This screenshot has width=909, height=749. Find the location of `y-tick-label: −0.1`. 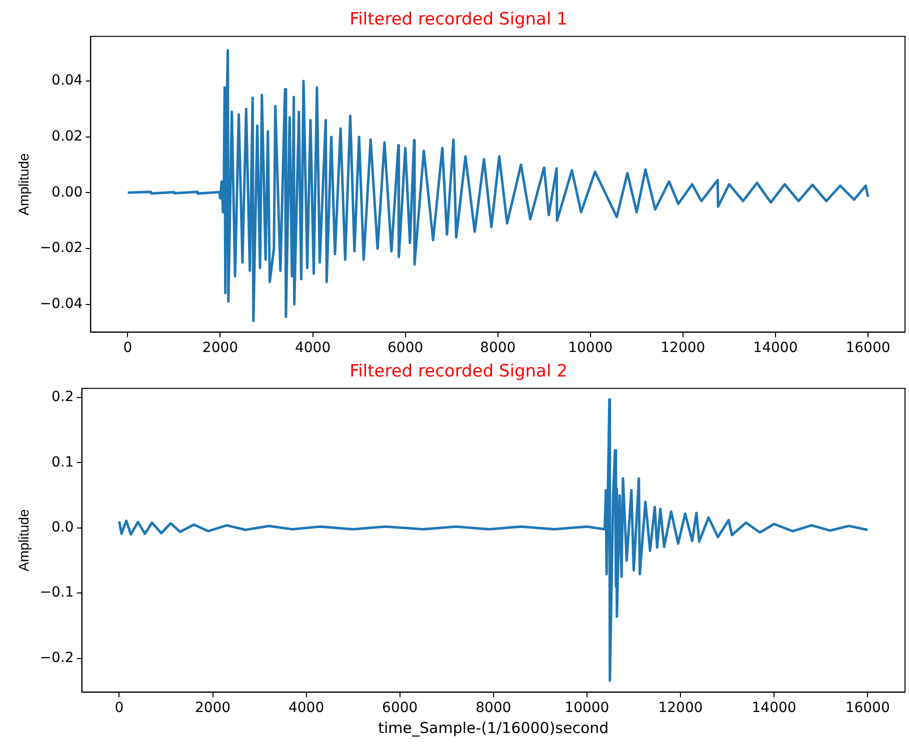

y-tick-label: −0.1 is located at coordinates (57, 592).